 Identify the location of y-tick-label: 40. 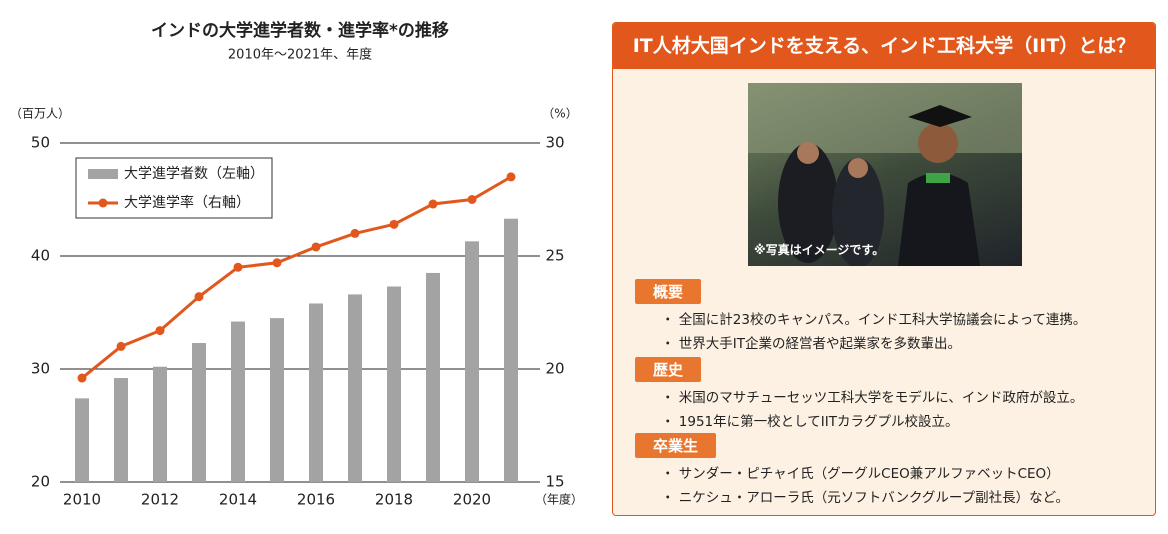
(40, 256).